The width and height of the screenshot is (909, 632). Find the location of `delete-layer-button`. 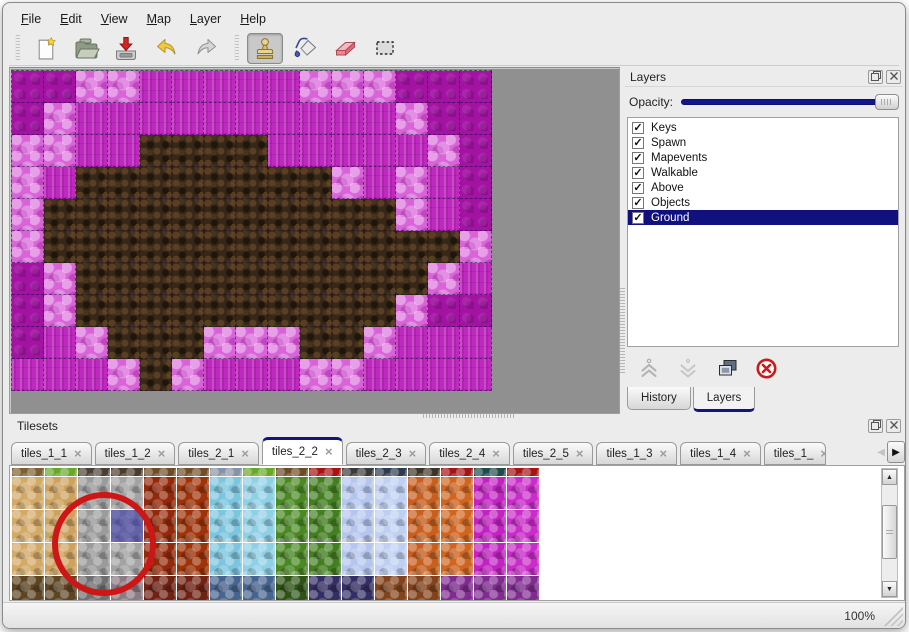

delete-layer-button is located at coordinates (766, 368).